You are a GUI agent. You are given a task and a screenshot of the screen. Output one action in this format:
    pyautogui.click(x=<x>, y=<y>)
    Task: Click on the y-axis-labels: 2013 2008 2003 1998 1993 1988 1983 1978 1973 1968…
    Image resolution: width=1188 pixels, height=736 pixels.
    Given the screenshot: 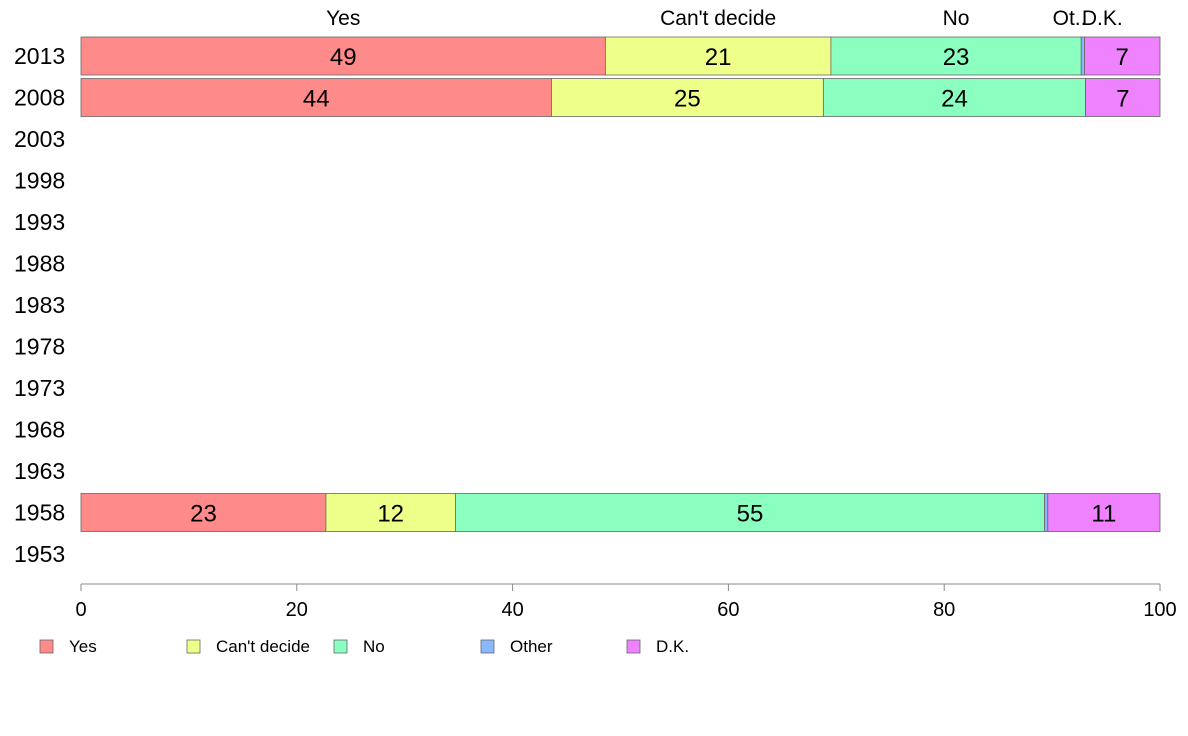 What is the action you would take?
    pyautogui.click(x=39, y=305)
    